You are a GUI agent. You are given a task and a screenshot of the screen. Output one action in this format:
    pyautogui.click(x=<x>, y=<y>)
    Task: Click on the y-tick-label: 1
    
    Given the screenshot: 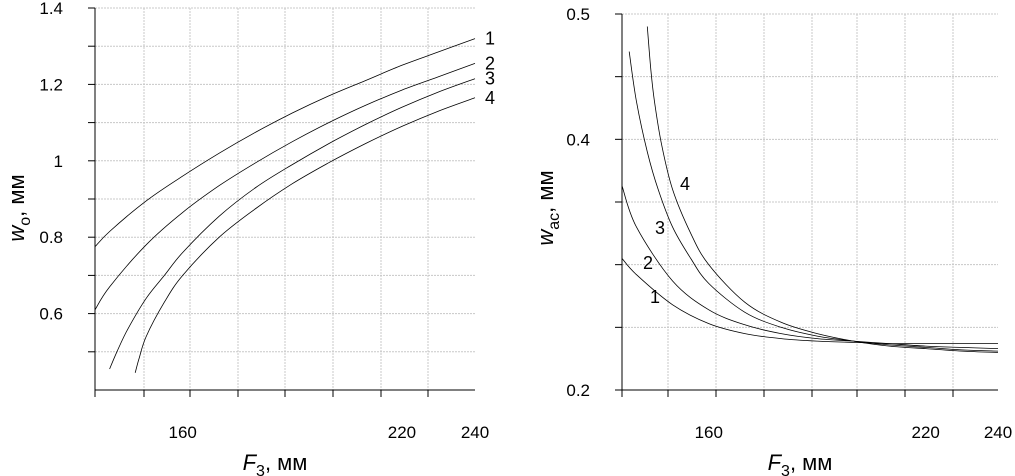 What is the action you would take?
    pyautogui.click(x=58, y=161)
    